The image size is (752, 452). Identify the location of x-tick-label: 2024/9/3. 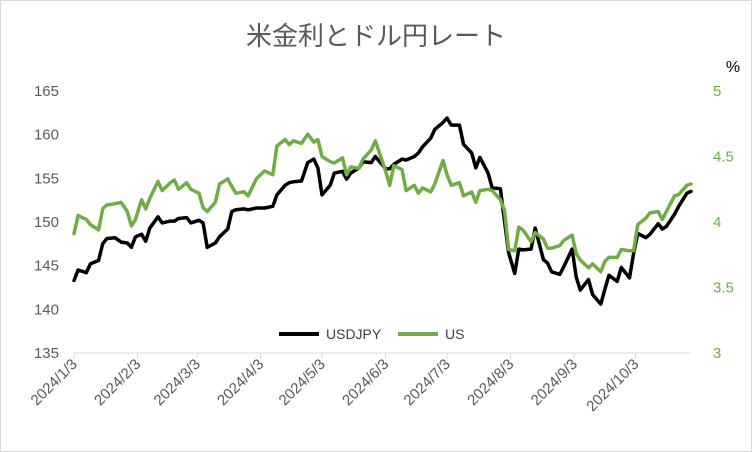
(554, 382).